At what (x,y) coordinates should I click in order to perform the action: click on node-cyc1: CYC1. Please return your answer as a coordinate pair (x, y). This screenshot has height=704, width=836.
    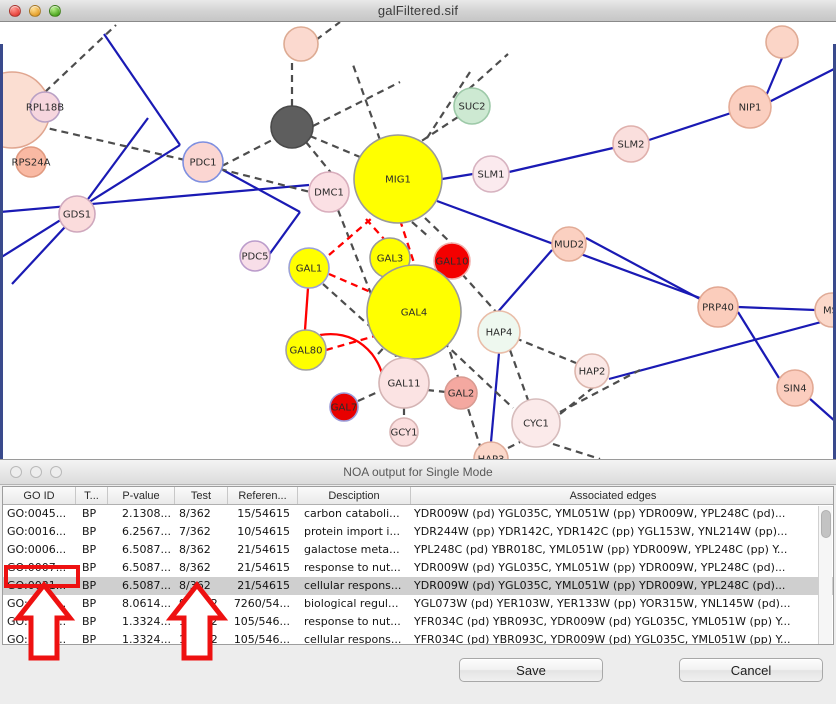
    Looking at the image, I should click on (536, 423).